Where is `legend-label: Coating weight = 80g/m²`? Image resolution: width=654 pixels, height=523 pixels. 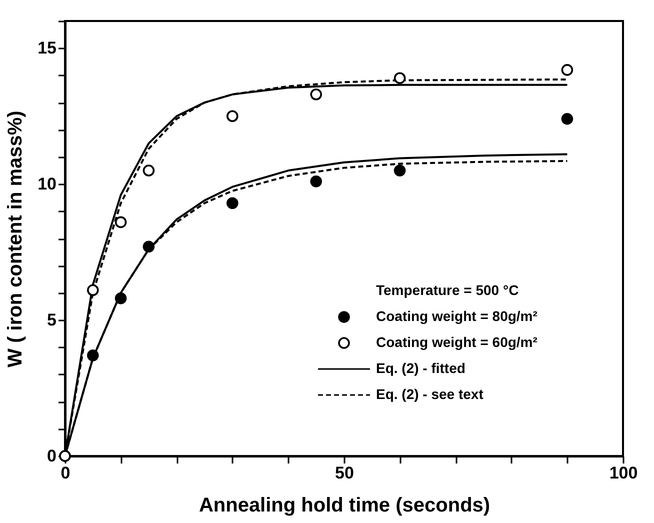
legend-label: Coating weight = 80g/m² is located at coordinates (457, 316).